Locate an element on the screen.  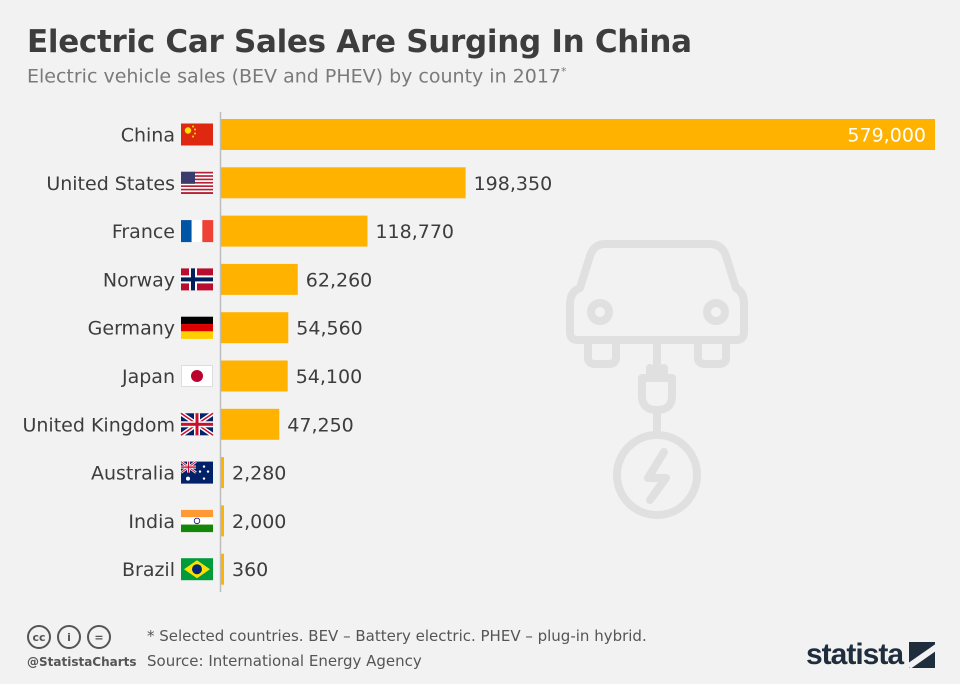
attribution-icon: i is located at coordinates (69, 637).